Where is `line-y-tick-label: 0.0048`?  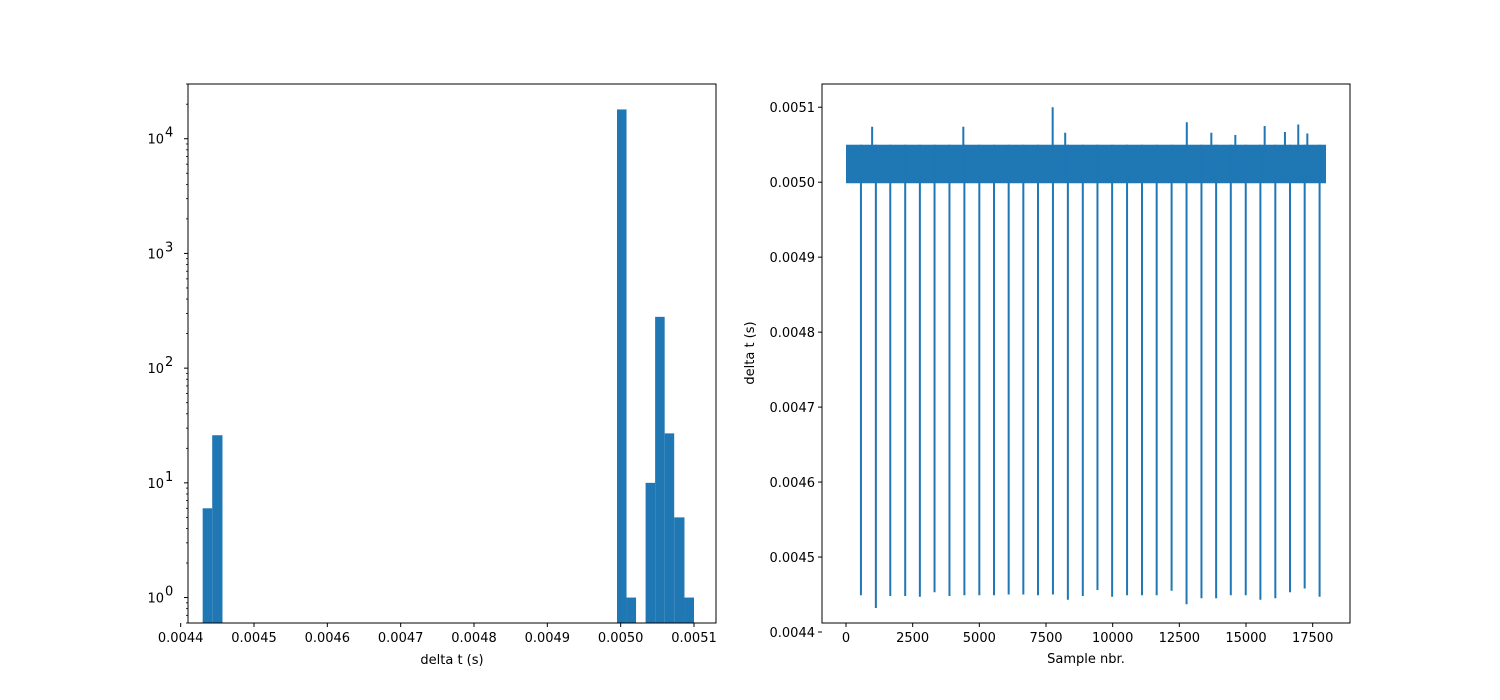 line-y-tick-label: 0.0048 is located at coordinates (793, 333).